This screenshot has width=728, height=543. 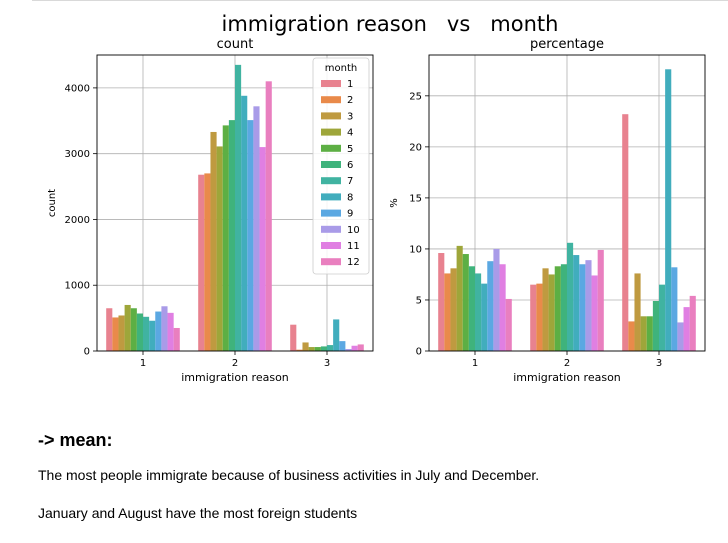 I want to click on y-tick-label: 10, so click(x=415, y=249).